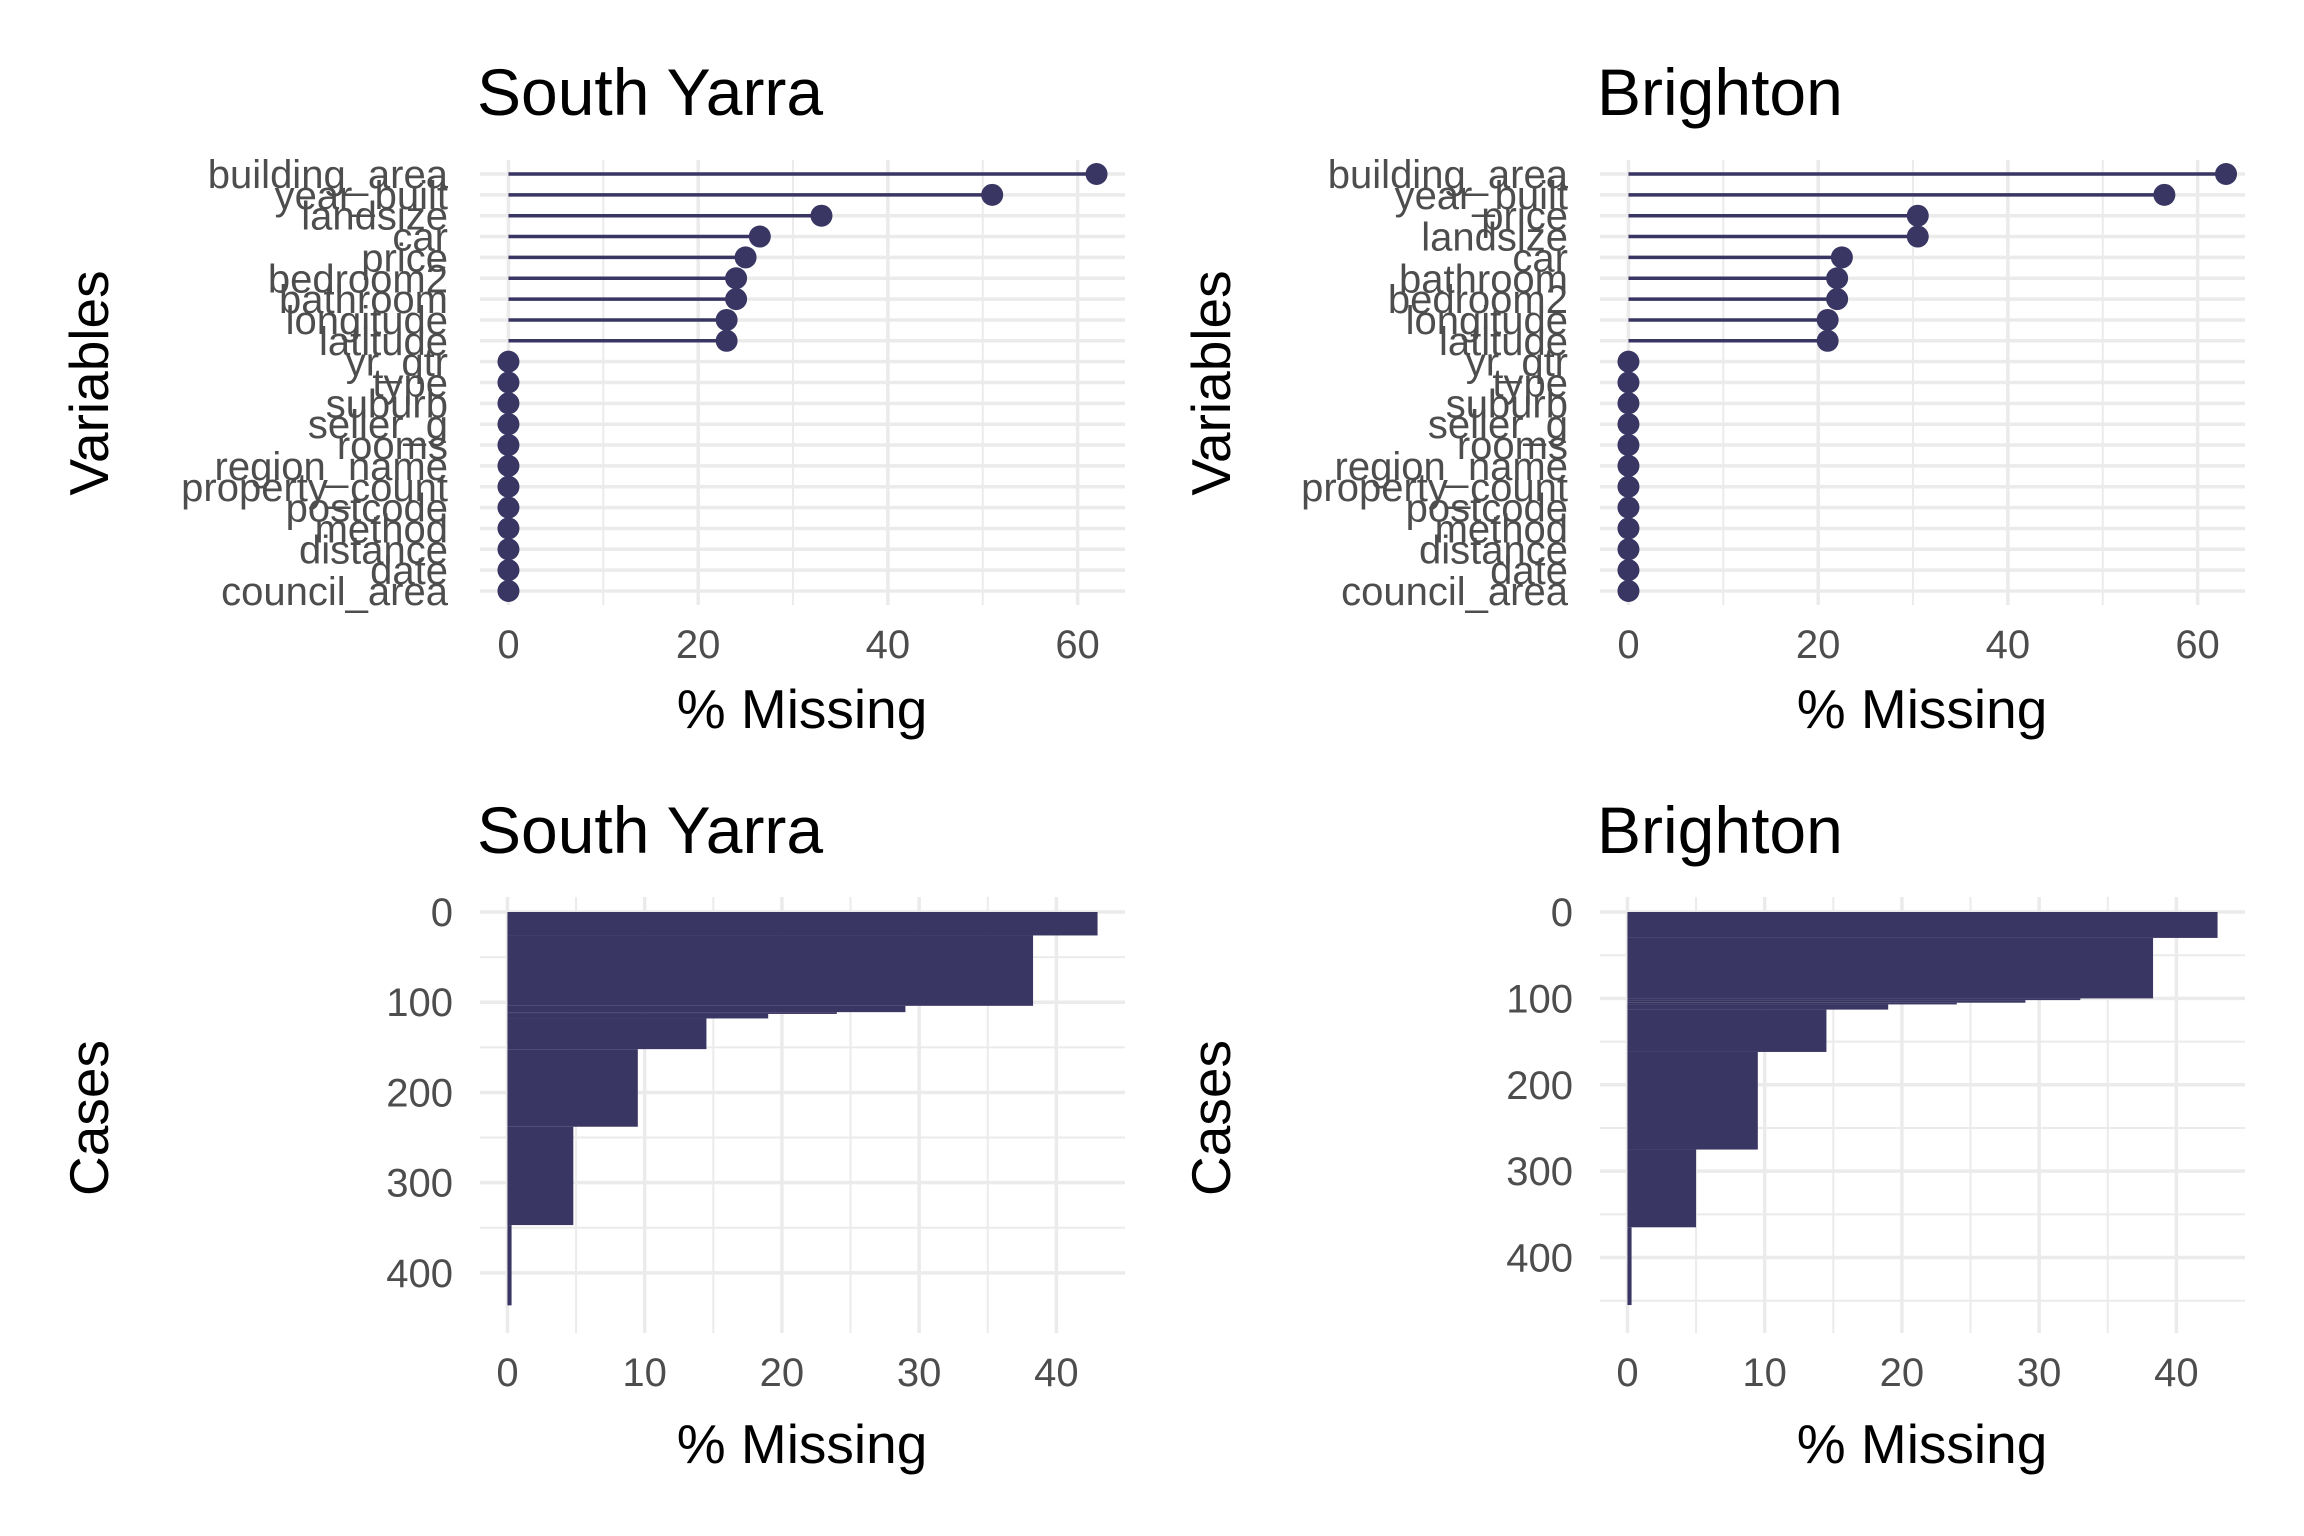 The height and width of the screenshot is (1536, 2304). Describe the element at coordinates (1211, 382) in the screenshot. I see `y-axis-title: Variables` at that location.